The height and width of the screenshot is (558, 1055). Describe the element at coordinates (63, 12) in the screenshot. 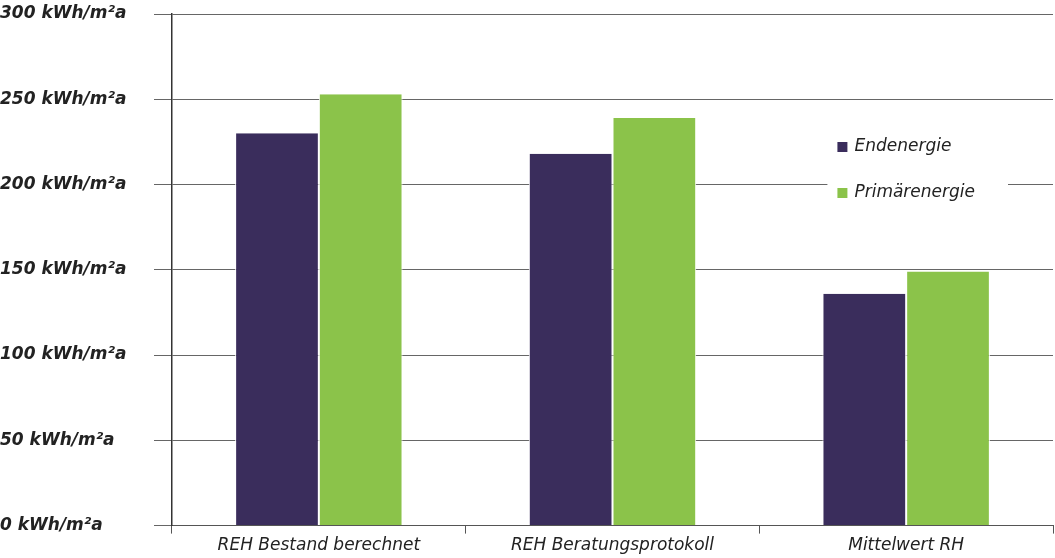

I see `y-tick-label: 300 kWh/m²a` at that location.